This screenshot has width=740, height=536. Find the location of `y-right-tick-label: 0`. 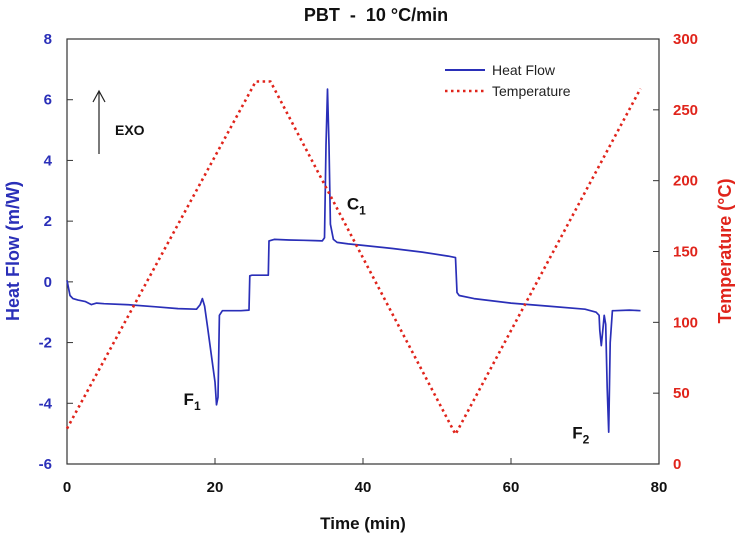

y-right-tick-label: 0 is located at coordinates (677, 464).